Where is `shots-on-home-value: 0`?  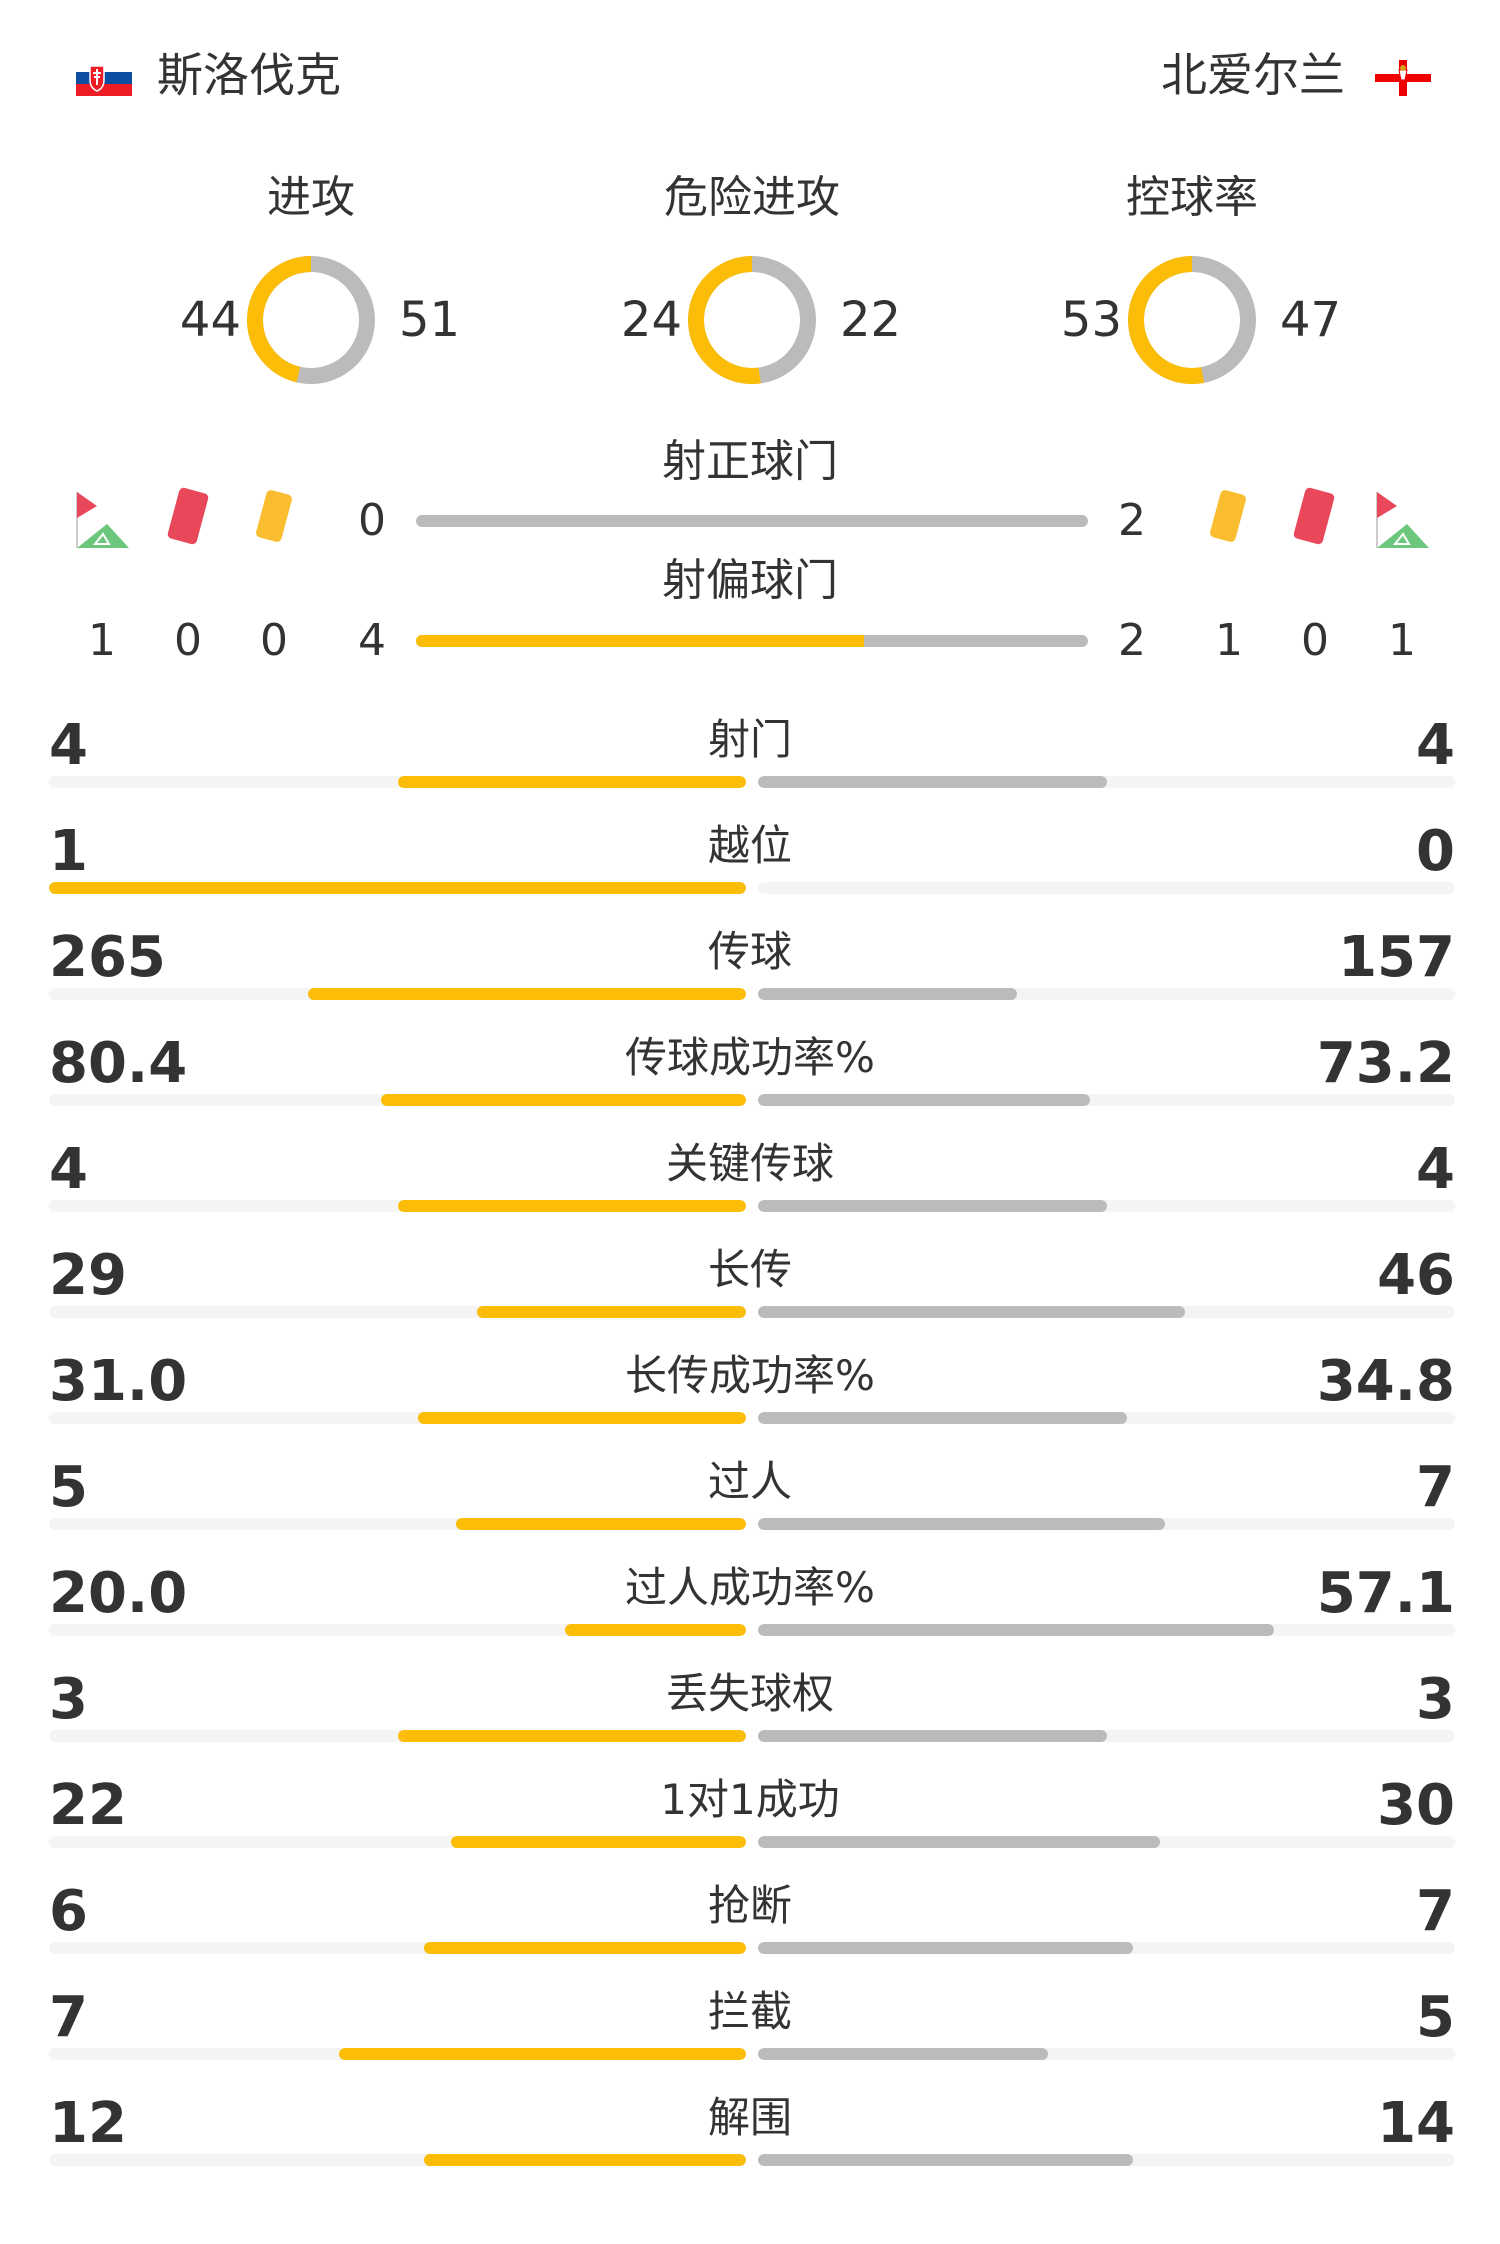 shots-on-home-value: 0 is located at coordinates (372, 520).